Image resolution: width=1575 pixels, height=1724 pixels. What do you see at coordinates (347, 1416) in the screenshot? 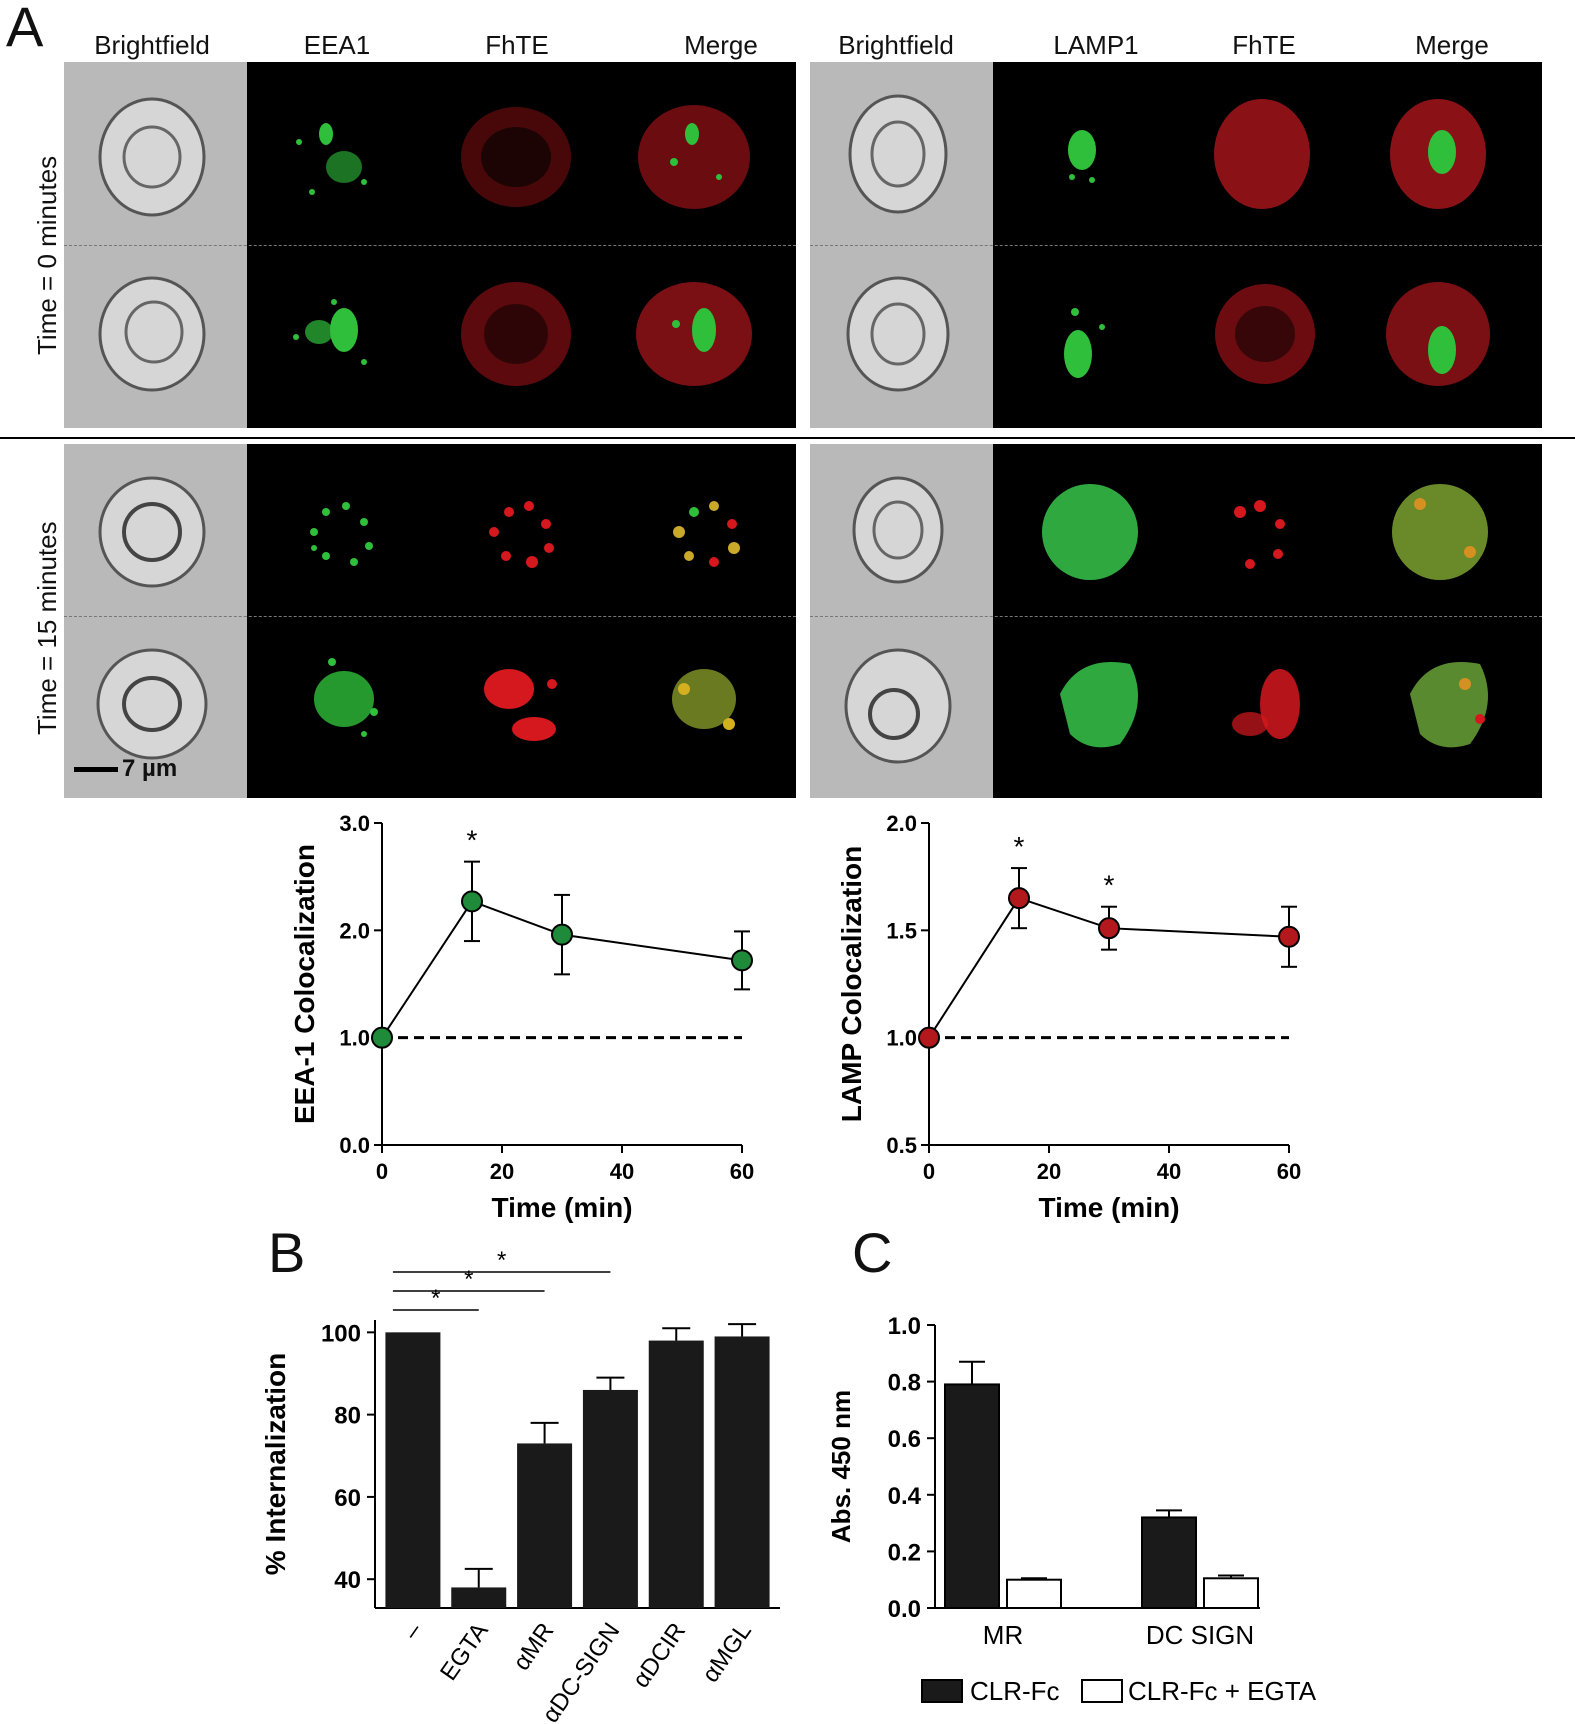
I see `y-tick-label: 80` at bounding box center [347, 1416].